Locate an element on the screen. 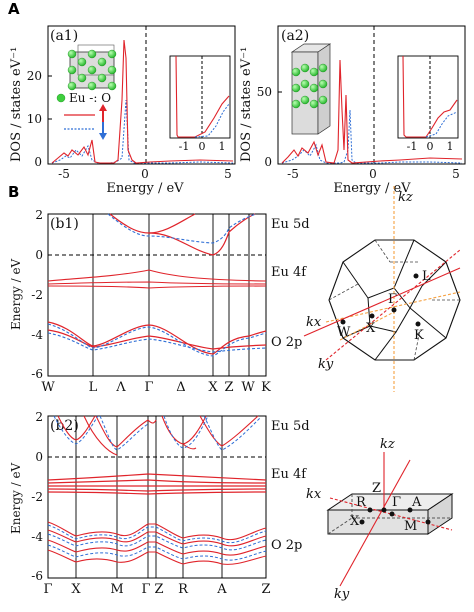 The width and height of the screenshot is (474, 612). b1-k-L: L is located at coordinates (93, 387).